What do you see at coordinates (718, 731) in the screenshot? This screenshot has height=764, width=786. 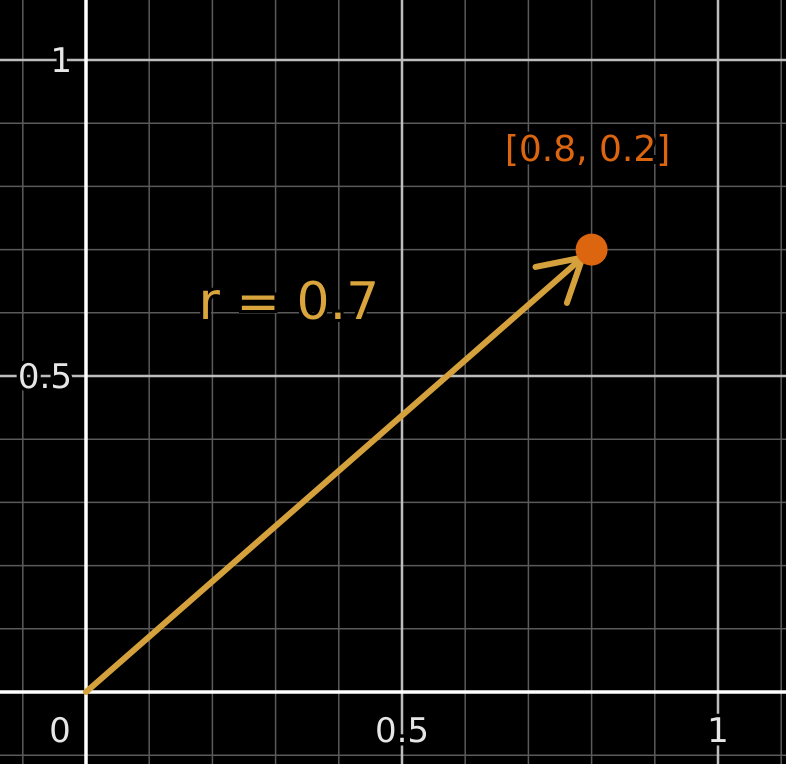 I see `x-tick-label: 1` at bounding box center [718, 731].